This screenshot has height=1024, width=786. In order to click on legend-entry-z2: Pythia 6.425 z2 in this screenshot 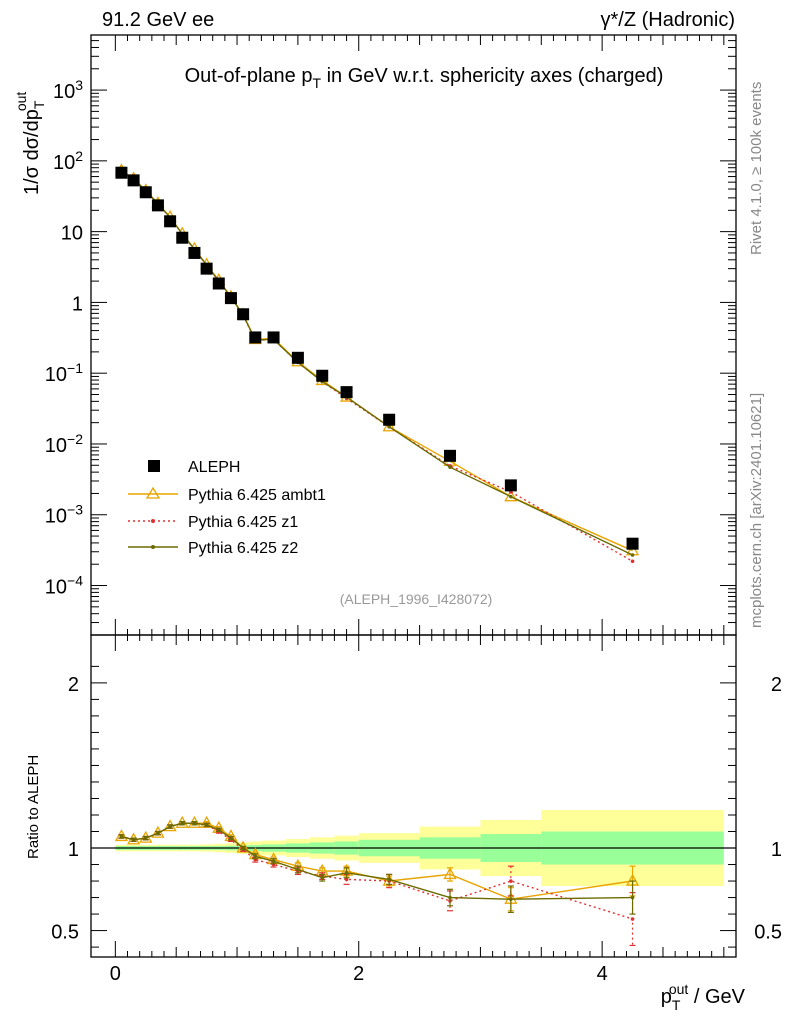, I will do `click(213, 548)`.